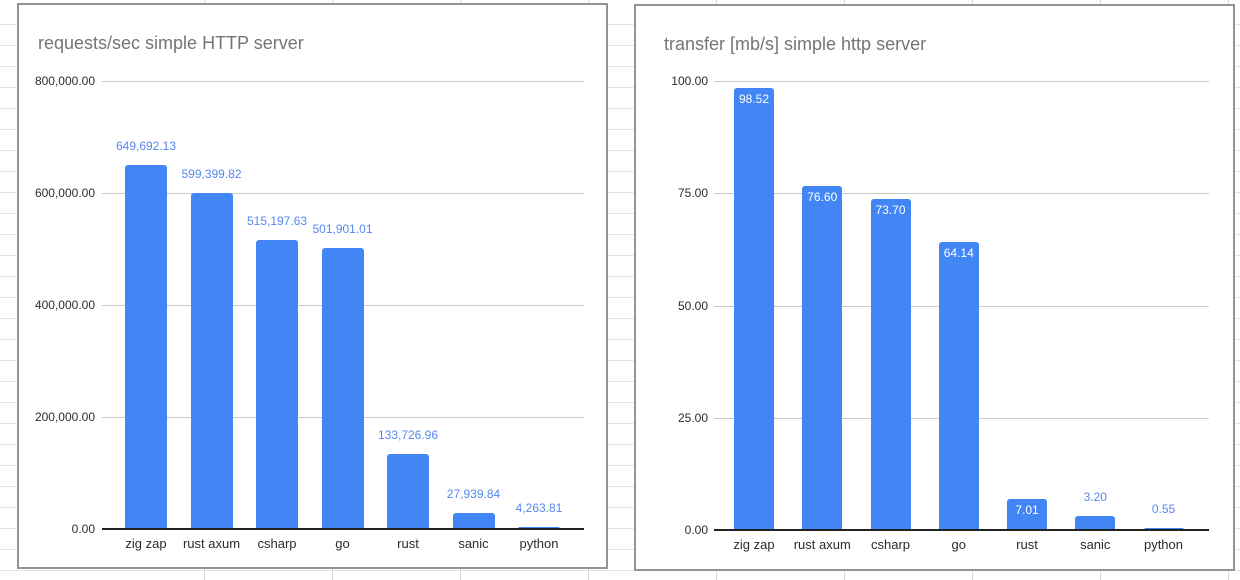 This screenshot has width=1240, height=580. What do you see at coordinates (539, 507) in the screenshot?
I see `bar-value-label: 4,263.81` at bounding box center [539, 507].